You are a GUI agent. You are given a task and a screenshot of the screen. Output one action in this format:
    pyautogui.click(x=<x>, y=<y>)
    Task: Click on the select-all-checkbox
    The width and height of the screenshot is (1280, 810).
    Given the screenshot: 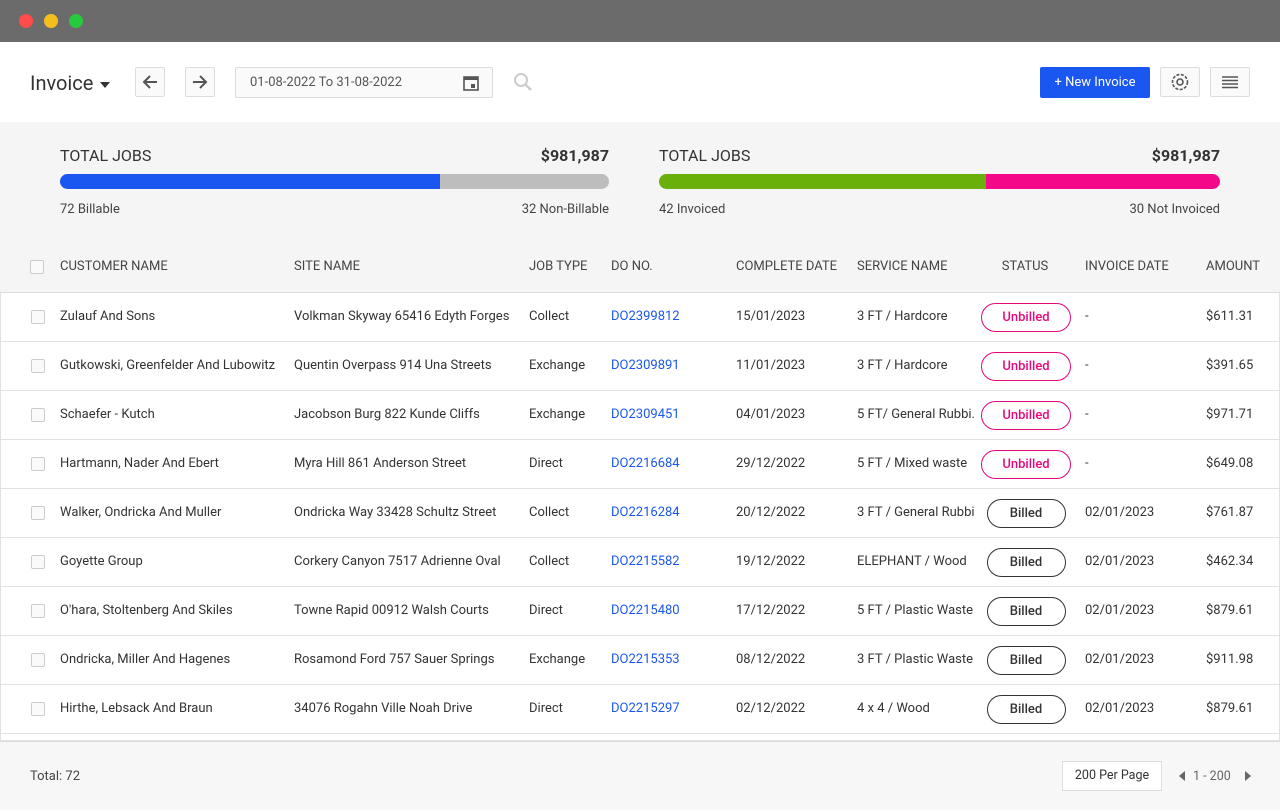 What is the action you would take?
    pyautogui.click(x=37, y=267)
    